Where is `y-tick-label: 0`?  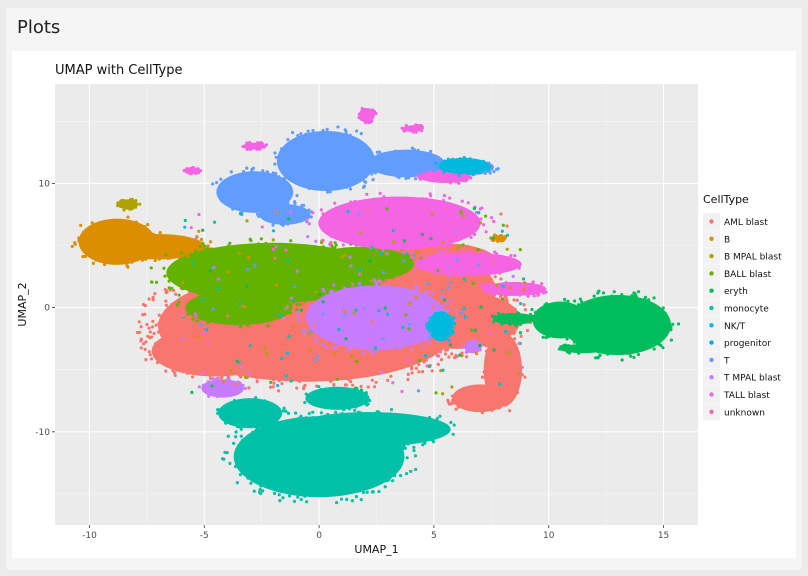 y-tick-label: 0 is located at coordinates (47, 309).